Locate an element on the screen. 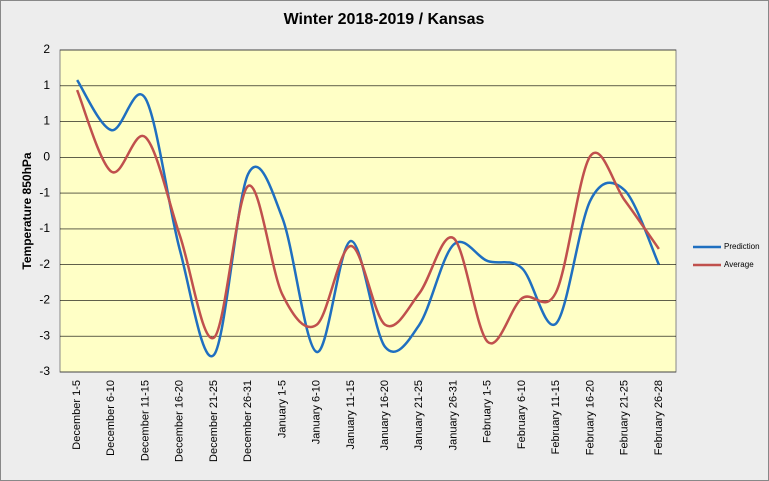  x-tick-label: February 21-25 is located at coordinates (625, 417).